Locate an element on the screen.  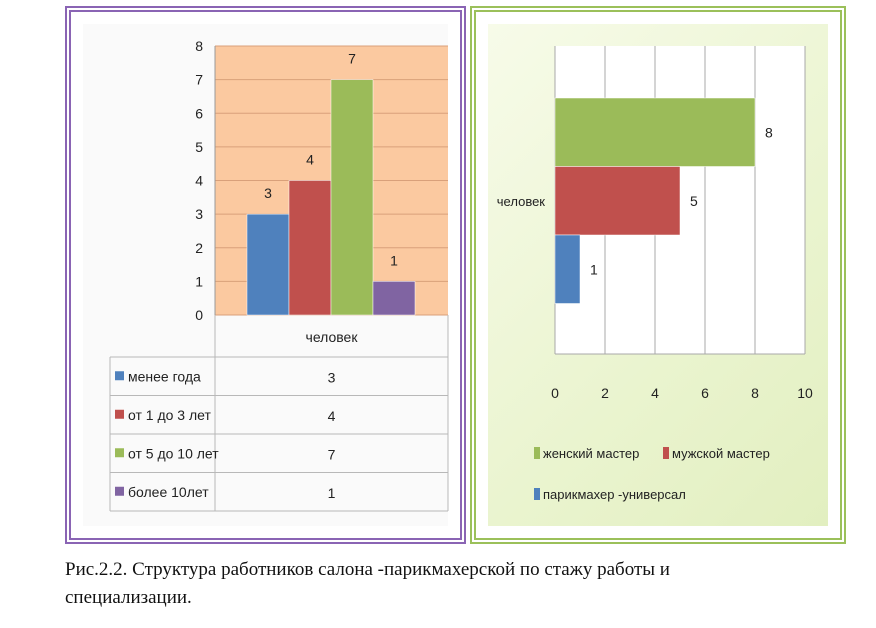
table-row-label: менее года is located at coordinates (164, 376).